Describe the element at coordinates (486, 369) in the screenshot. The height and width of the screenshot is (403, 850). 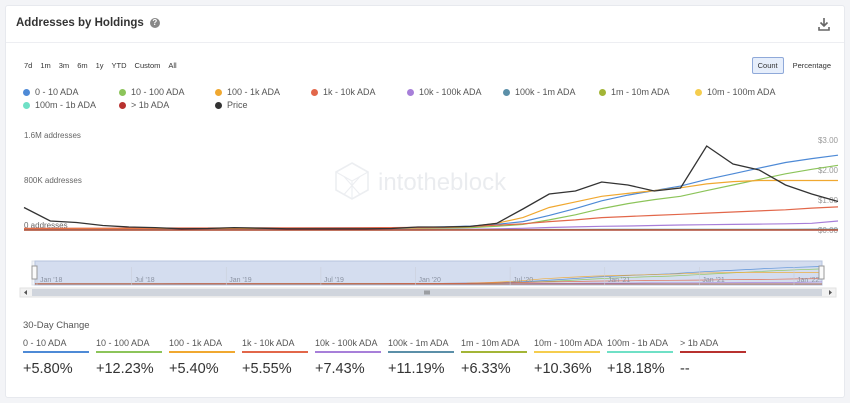
I see `change-value: +6.33%` at that location.